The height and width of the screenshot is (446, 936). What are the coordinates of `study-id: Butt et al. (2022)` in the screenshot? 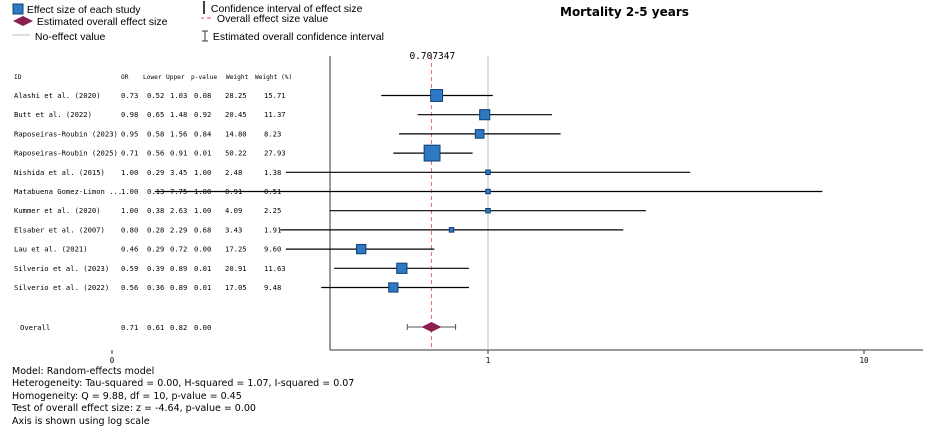 It's located at (53, 114).